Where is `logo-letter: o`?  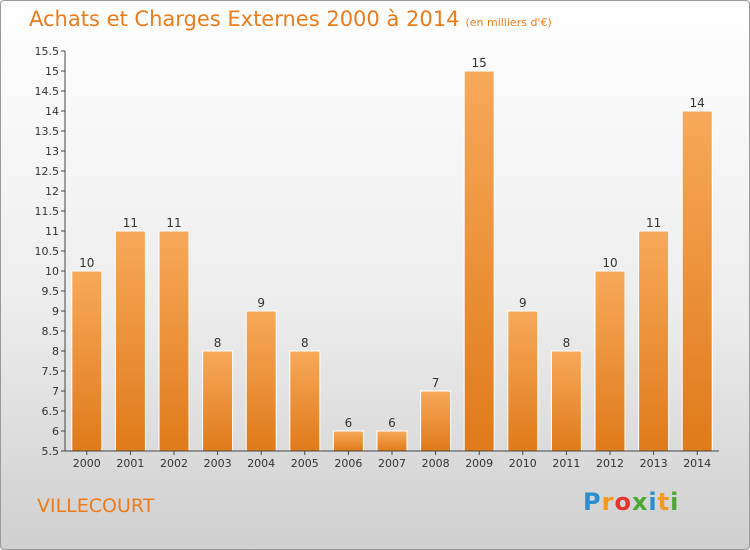 logo-letter: o is located at coordinates (623, 502).